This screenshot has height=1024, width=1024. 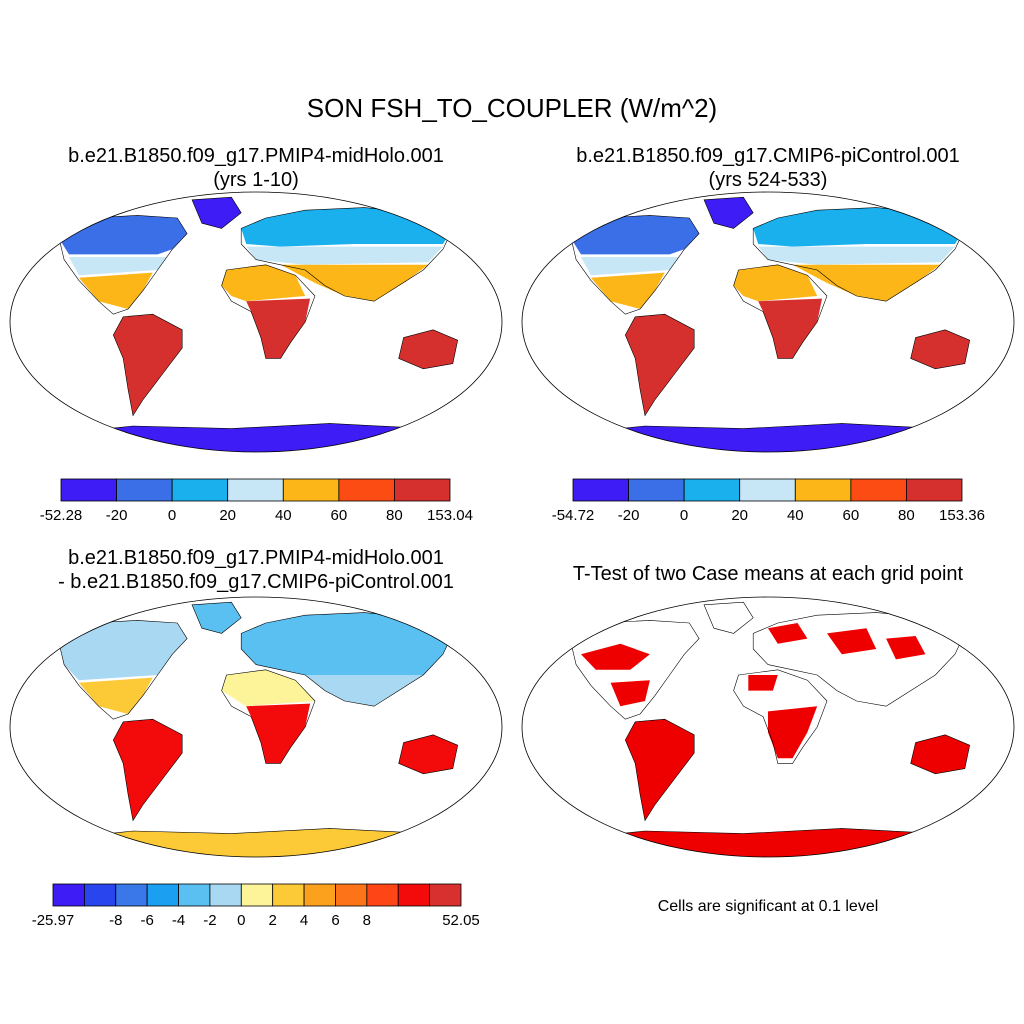 What do you see at coordinates (335, 920) in the screenshot?
I see `colorbar-tick-label: 6` at bounding box center [335, 920].